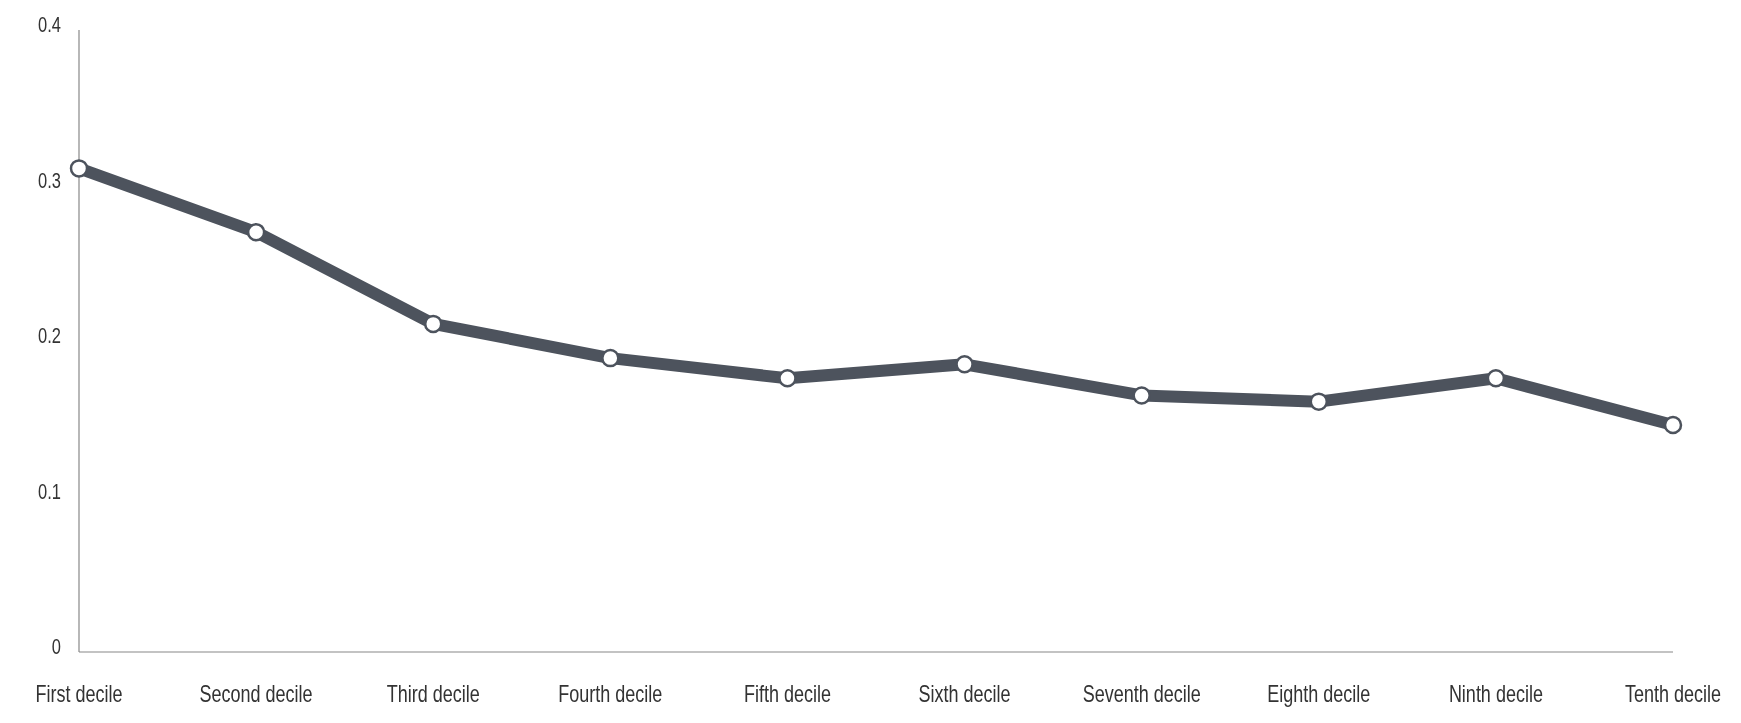 This screenshot has height=723, width=1741. I want to click on x-tick-label: Fourth decile, so click(610, 693).